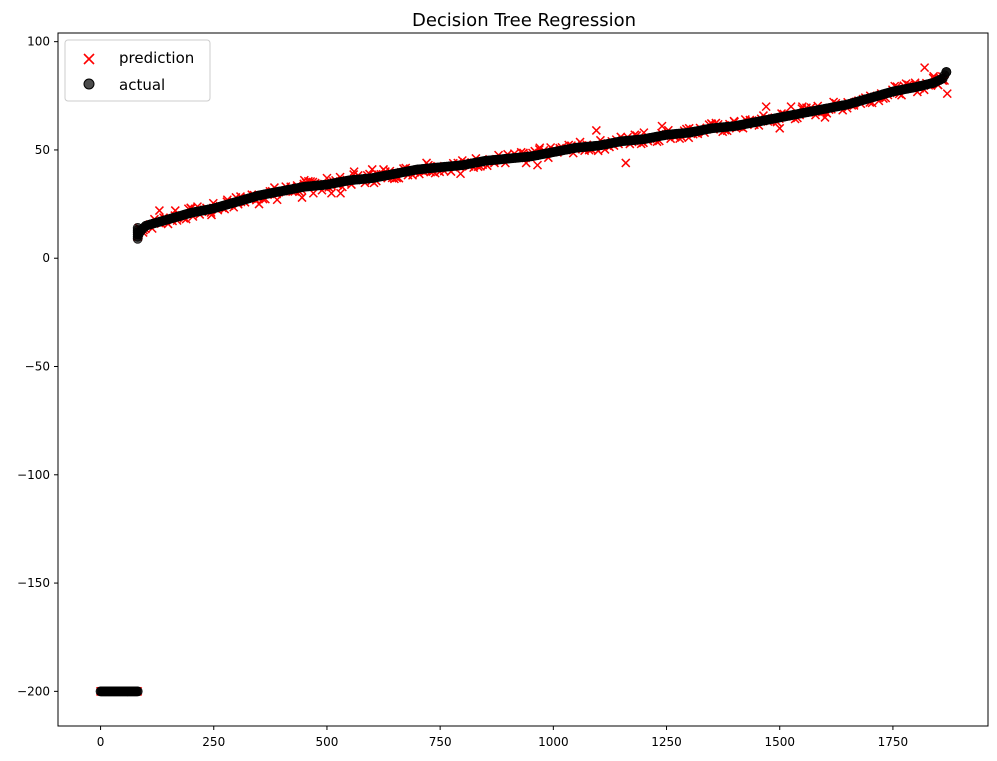 This screenshot has width=997, height=761. What do you see at coordinates (666, 742) in the screenshot?
I see `x-tick-label: 1250` at bounding box center [666, 742].